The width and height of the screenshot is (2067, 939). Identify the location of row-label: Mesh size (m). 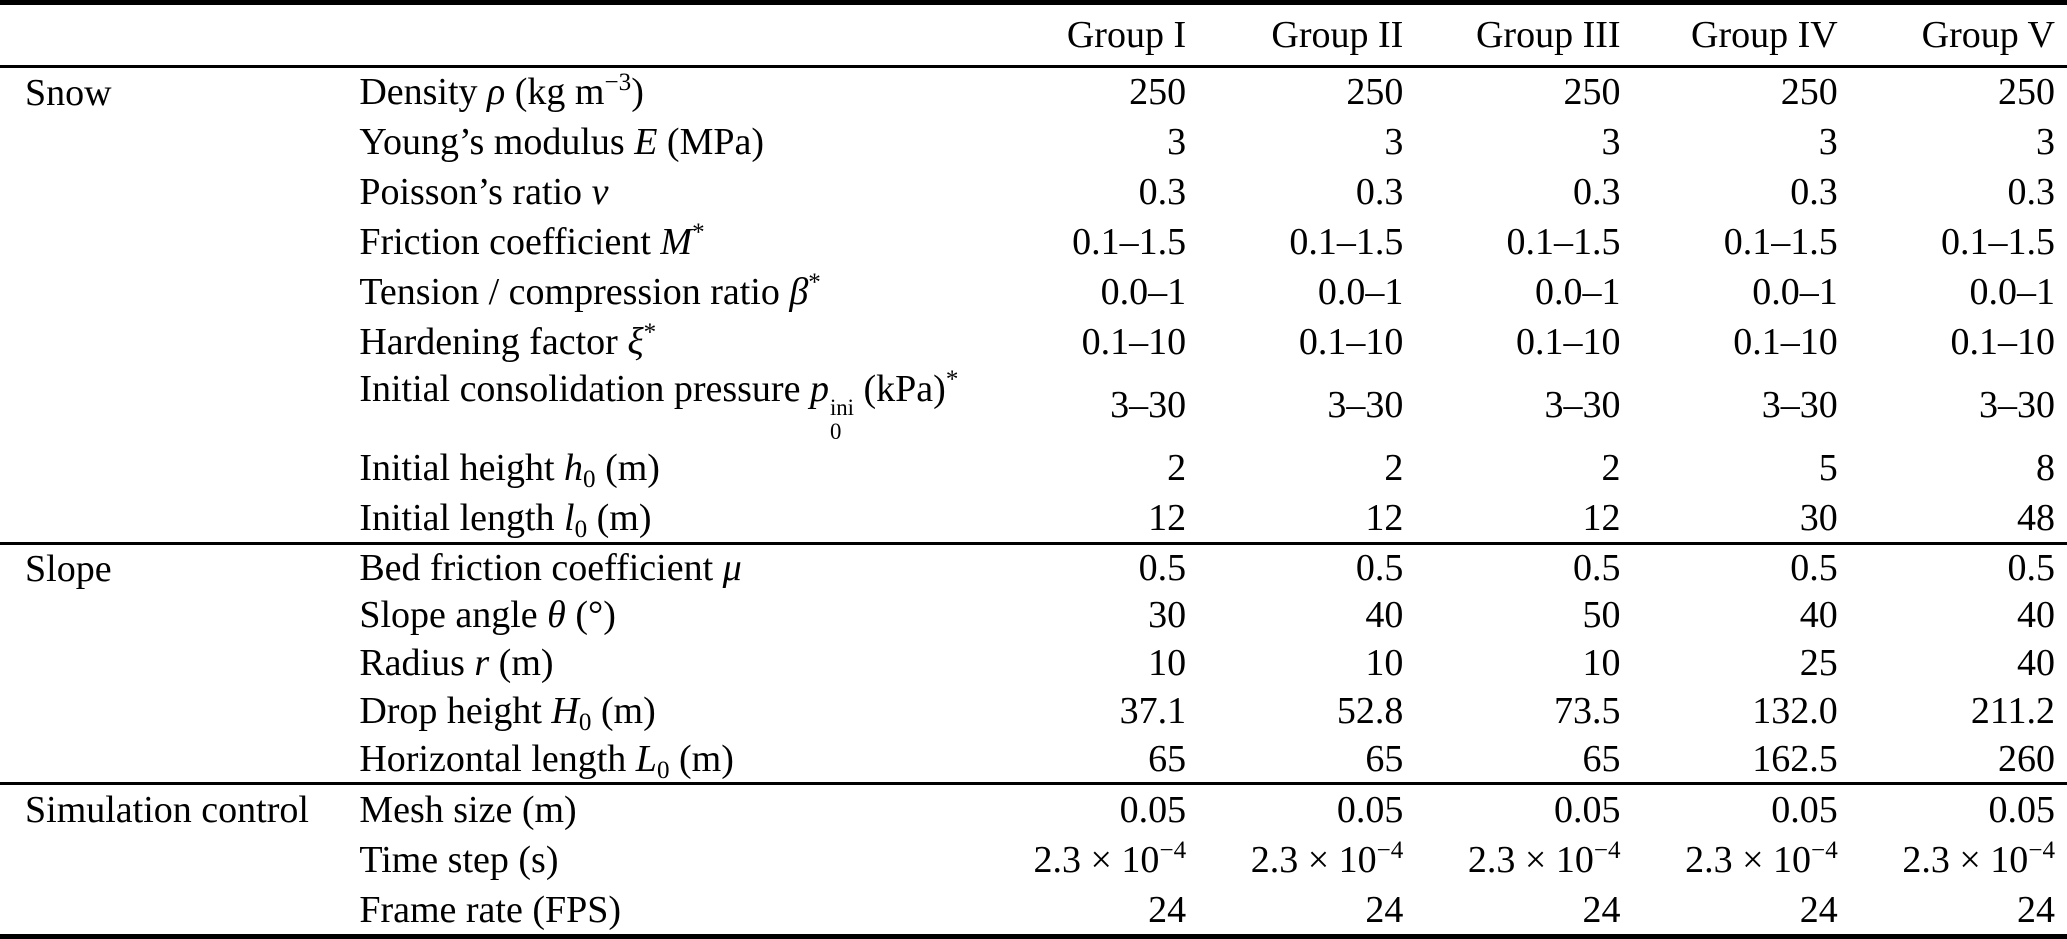
(658, 808).